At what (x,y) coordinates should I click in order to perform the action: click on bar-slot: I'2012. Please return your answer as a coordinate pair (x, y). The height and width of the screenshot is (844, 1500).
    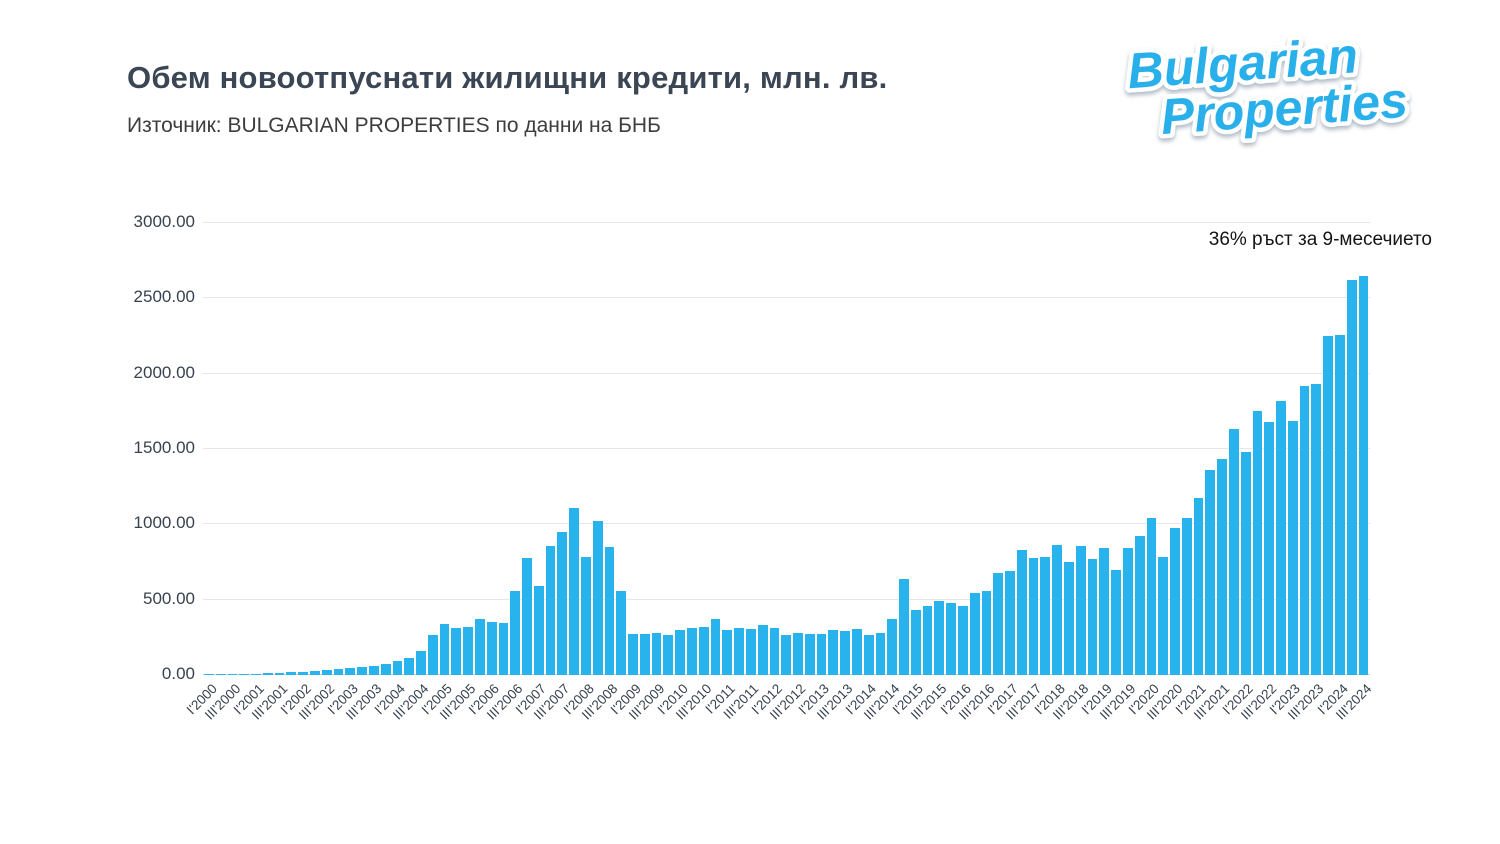
    Looking at the image, I should click on (767, 470).